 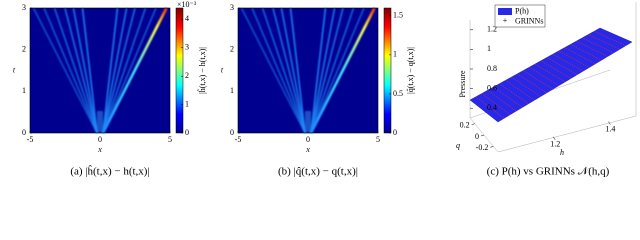 I want to click on h-tick-label: 1.2, so click(x=555, y=144).